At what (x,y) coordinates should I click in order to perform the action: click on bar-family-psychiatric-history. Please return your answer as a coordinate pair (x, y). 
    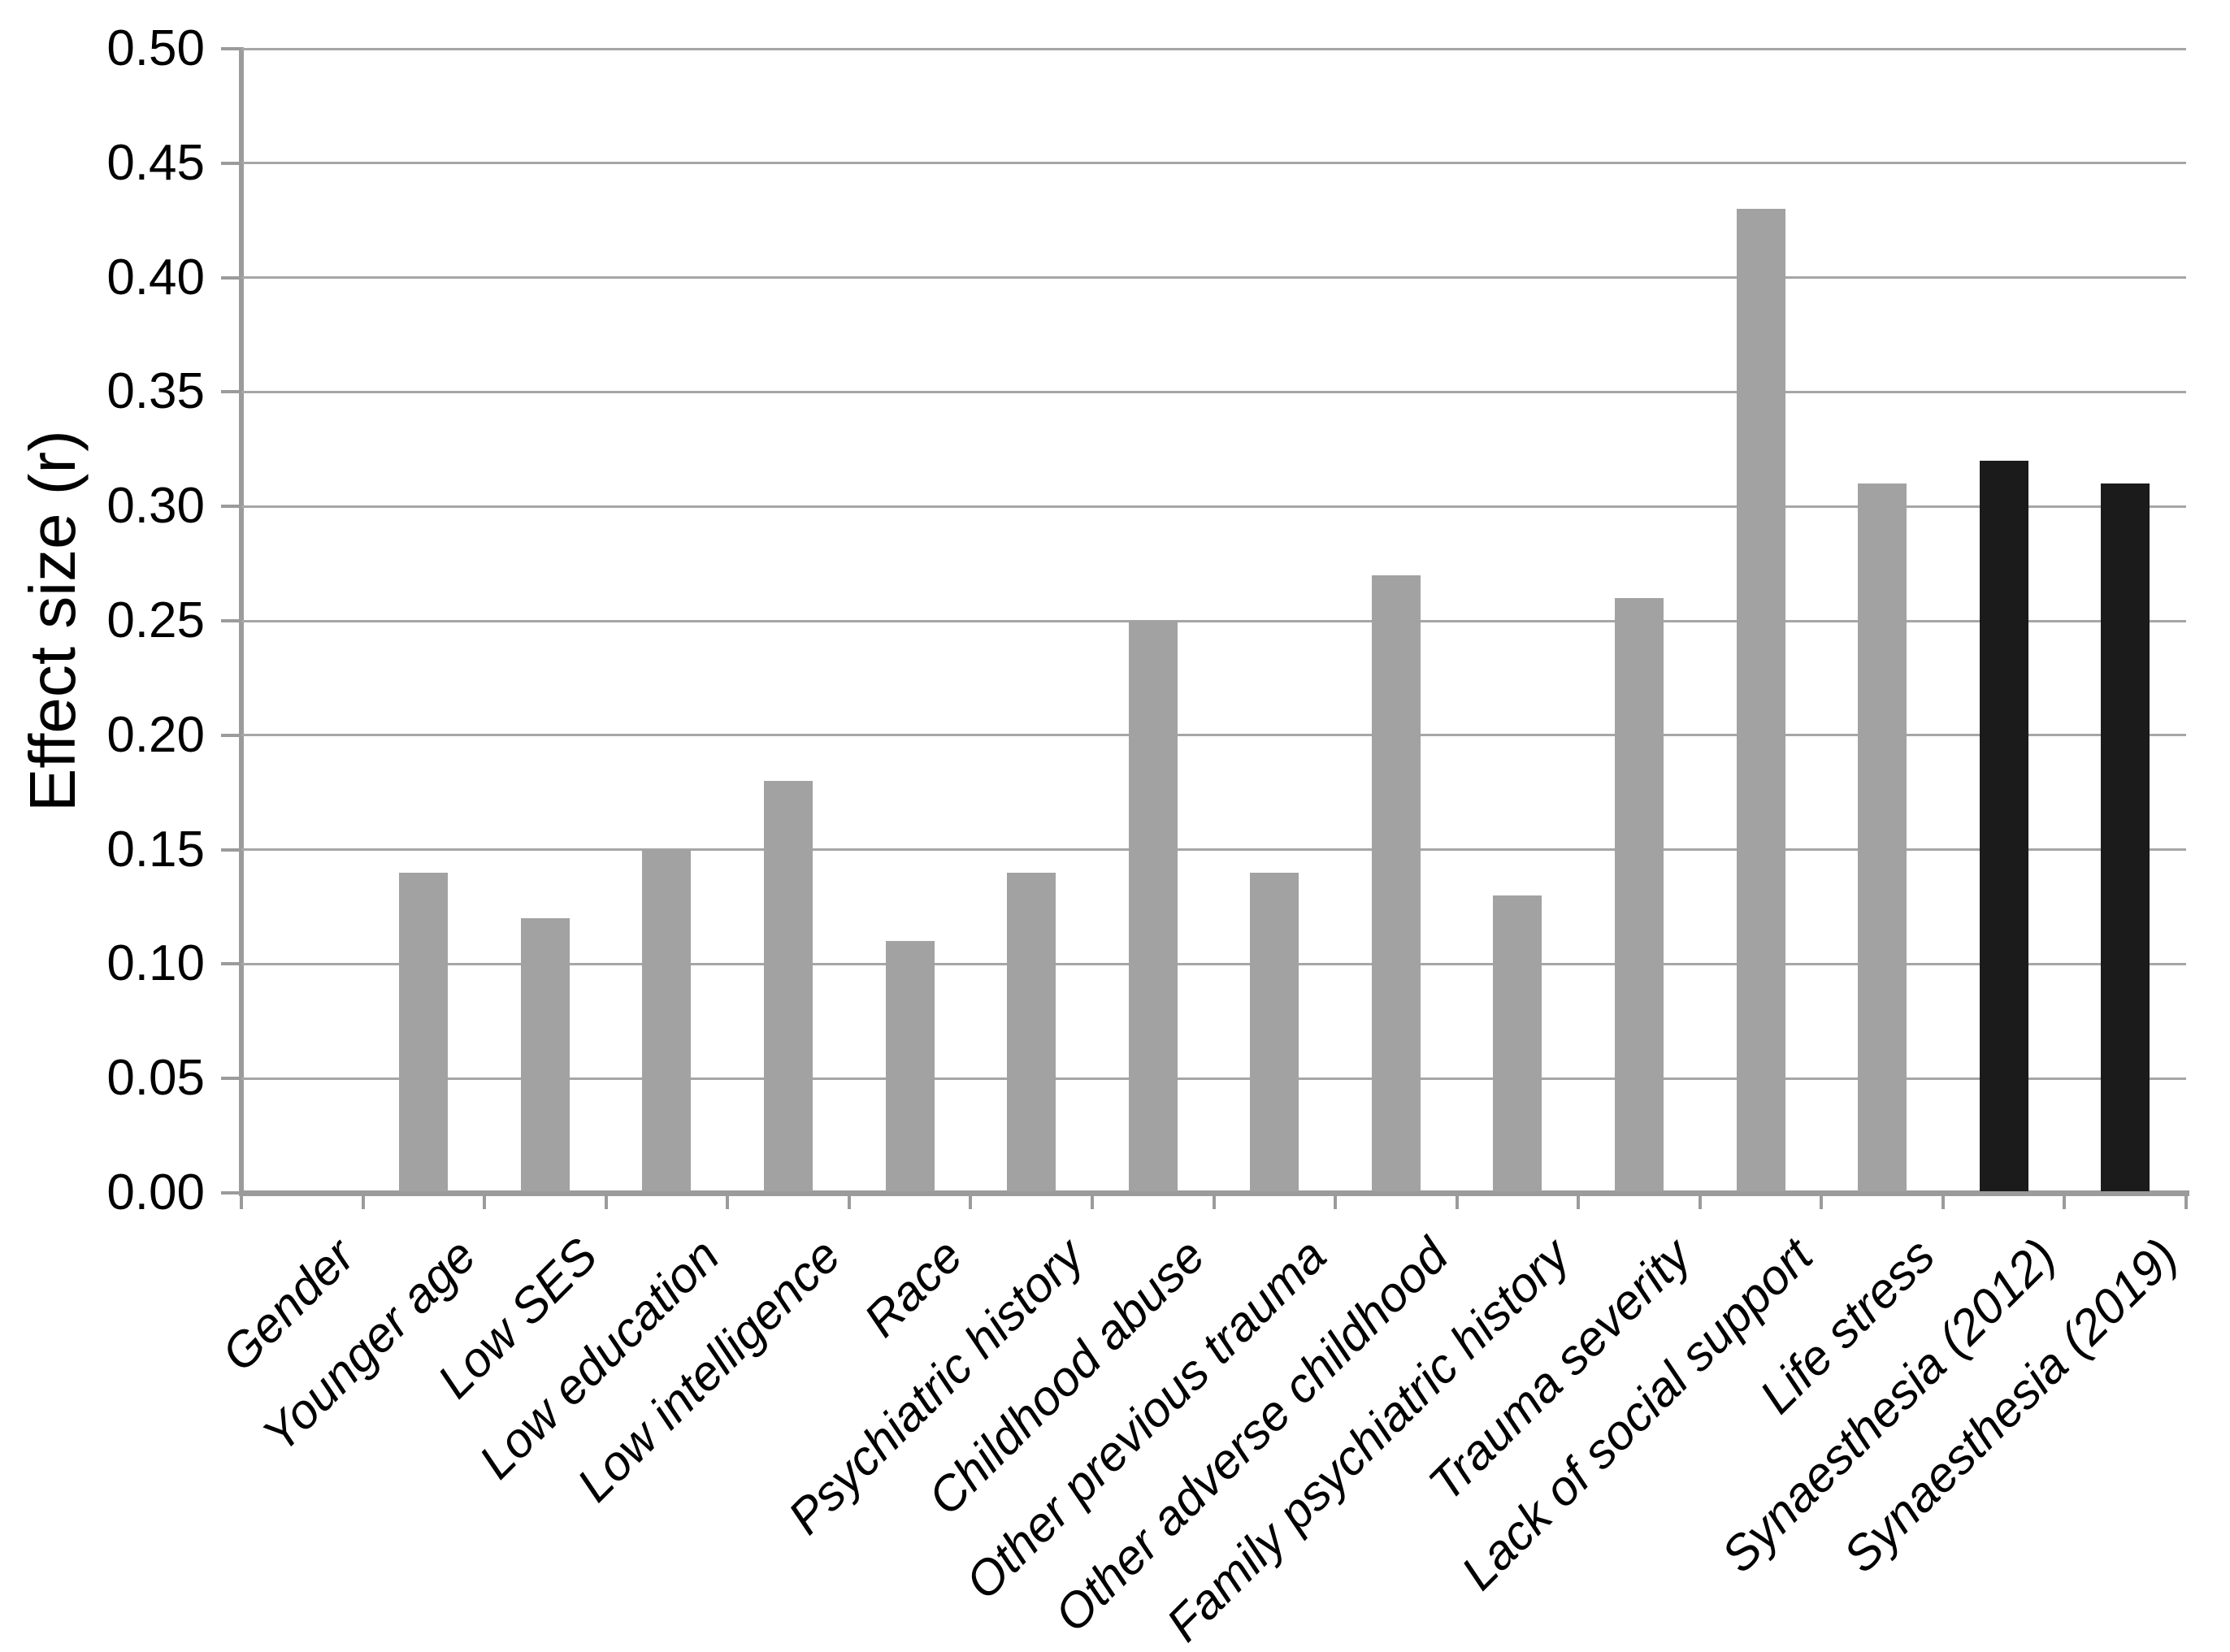
    Looking at the image, I should click on (1517, 1043).